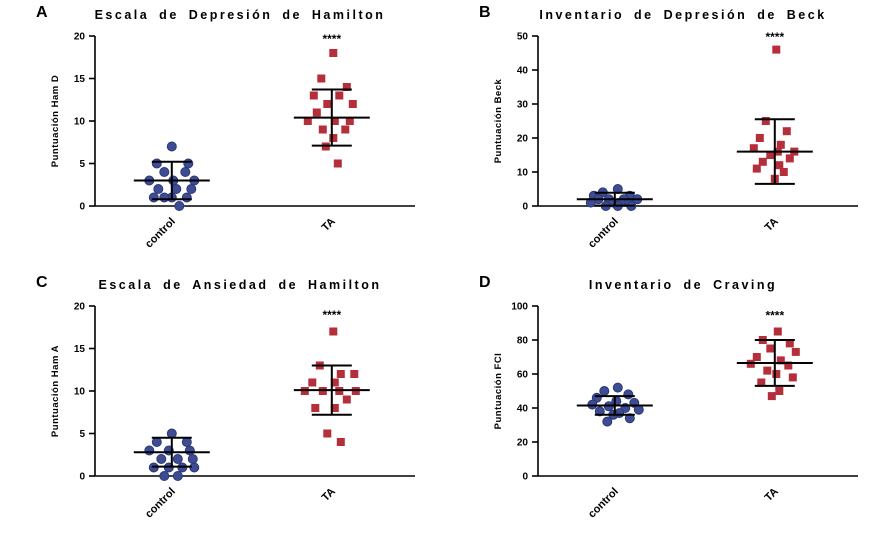 This screenshot has height=540, width=886. Describe the element at coordinates (498, 121) in the screenshot. I see `svg-text: Puntuación Beck` at that location.